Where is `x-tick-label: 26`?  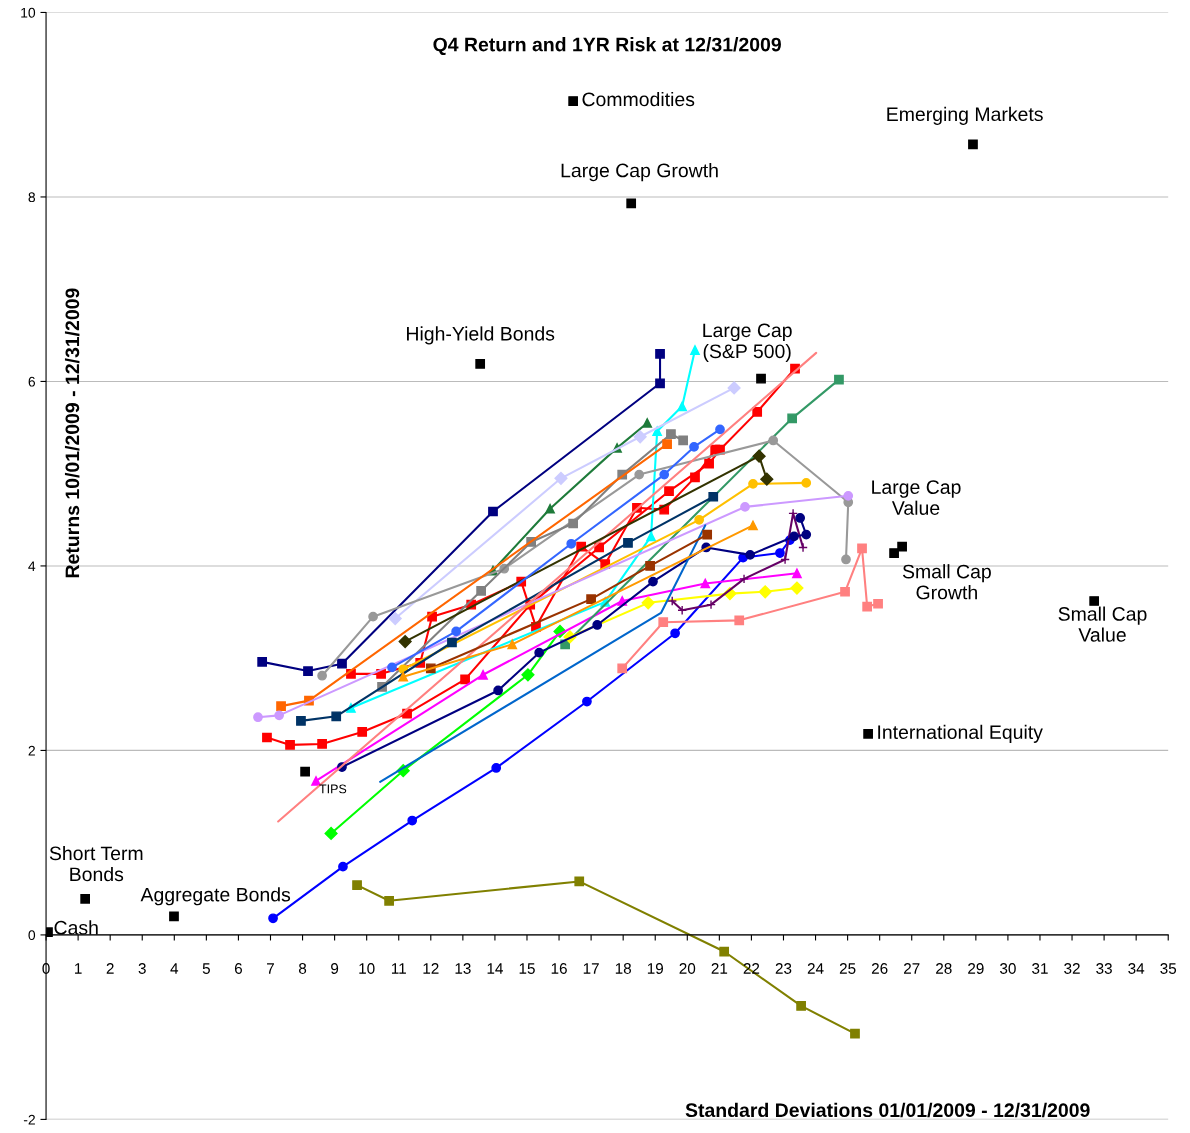
x-tick-label: 26 is located at coordinates (879, 968).